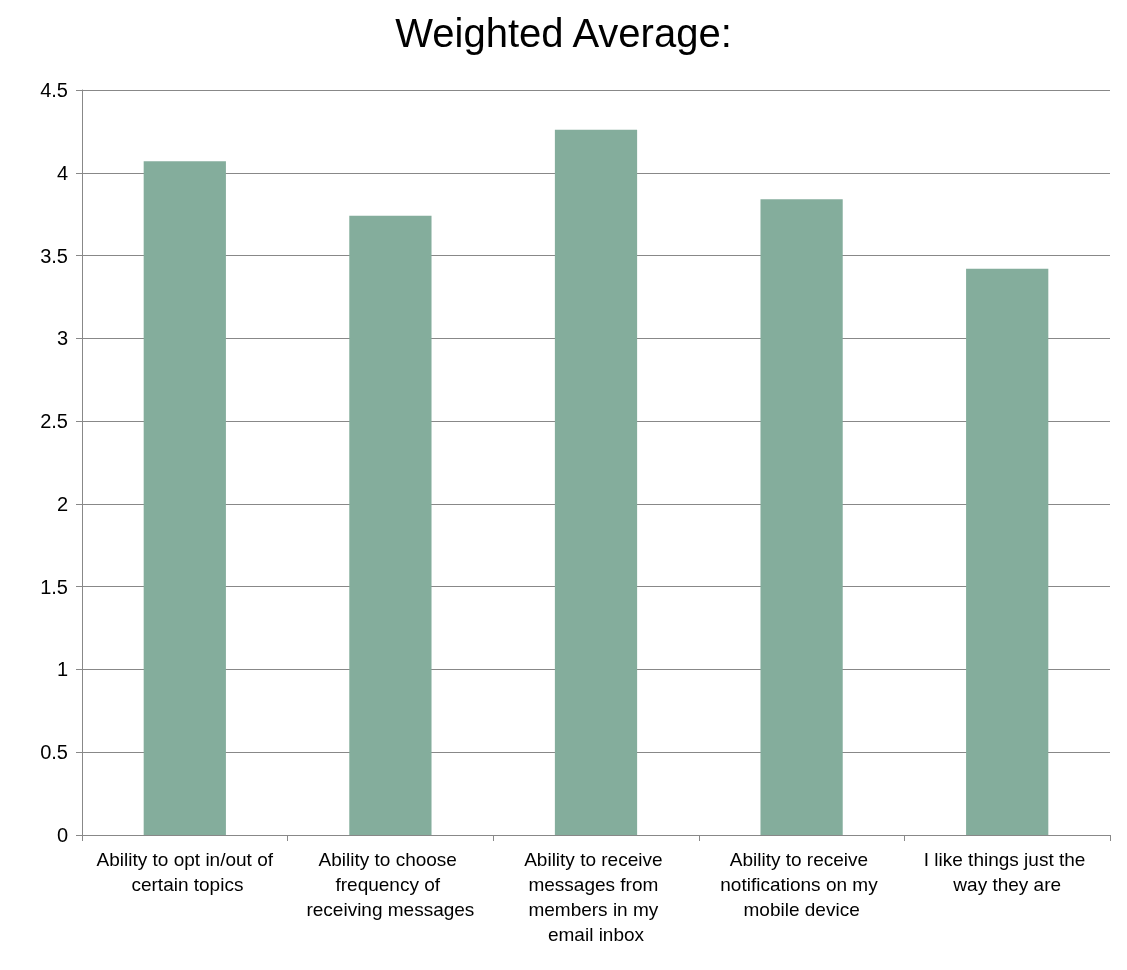 The height and width of the screenshot is (970, 1127). What do you see at coordinates (801, 884) in the screenshot?
I see `x-tick-label: Ability to receive notifications on my mobile device` at bounding box center [801, 884].